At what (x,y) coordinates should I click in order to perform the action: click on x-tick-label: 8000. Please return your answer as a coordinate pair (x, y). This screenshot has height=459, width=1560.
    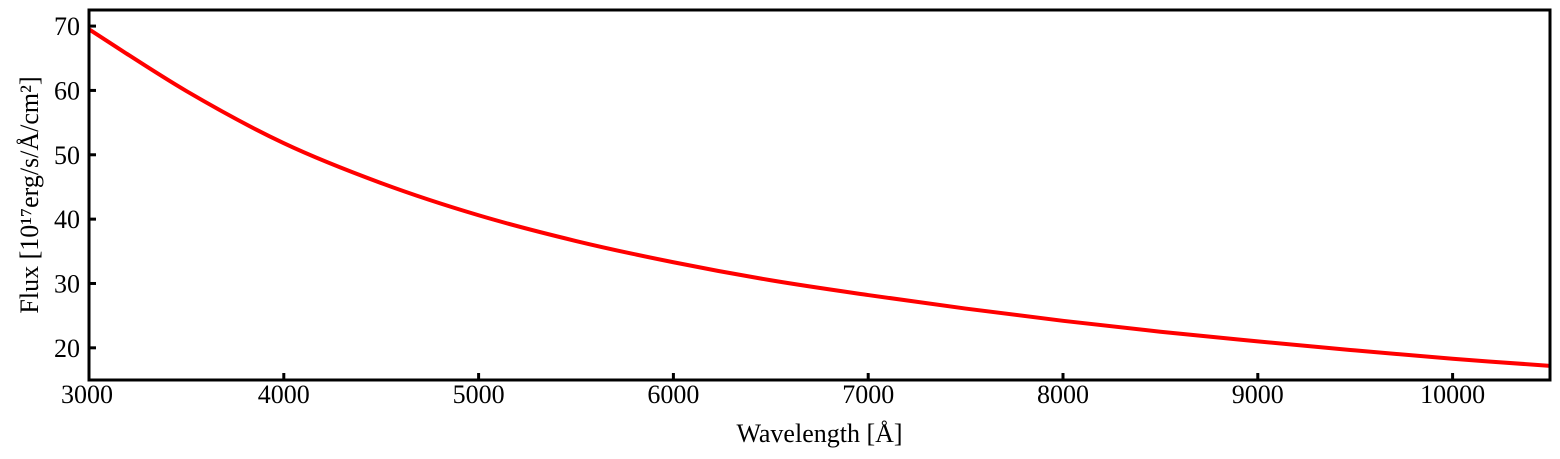
    Looking at the image, I should click on (1063, 394).